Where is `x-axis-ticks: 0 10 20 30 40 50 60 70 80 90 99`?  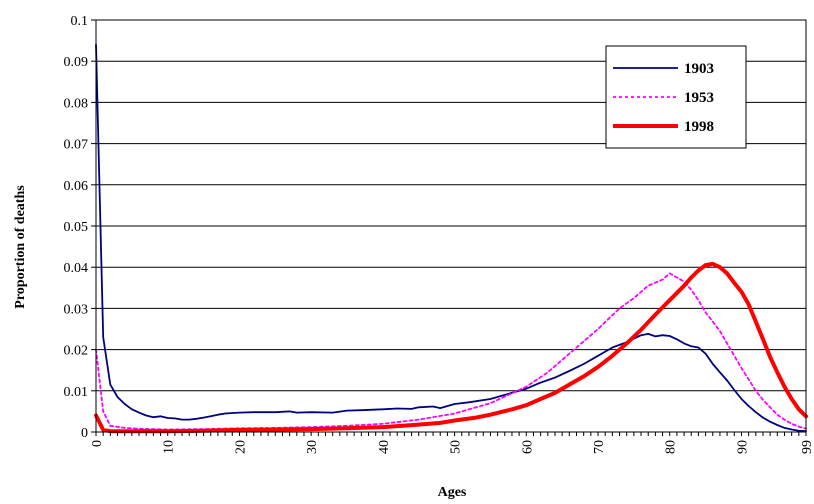
x-axis-ticks: 0 10 20 30 40 50 60 70 80 90 99 is located at coordinates (452, 443).